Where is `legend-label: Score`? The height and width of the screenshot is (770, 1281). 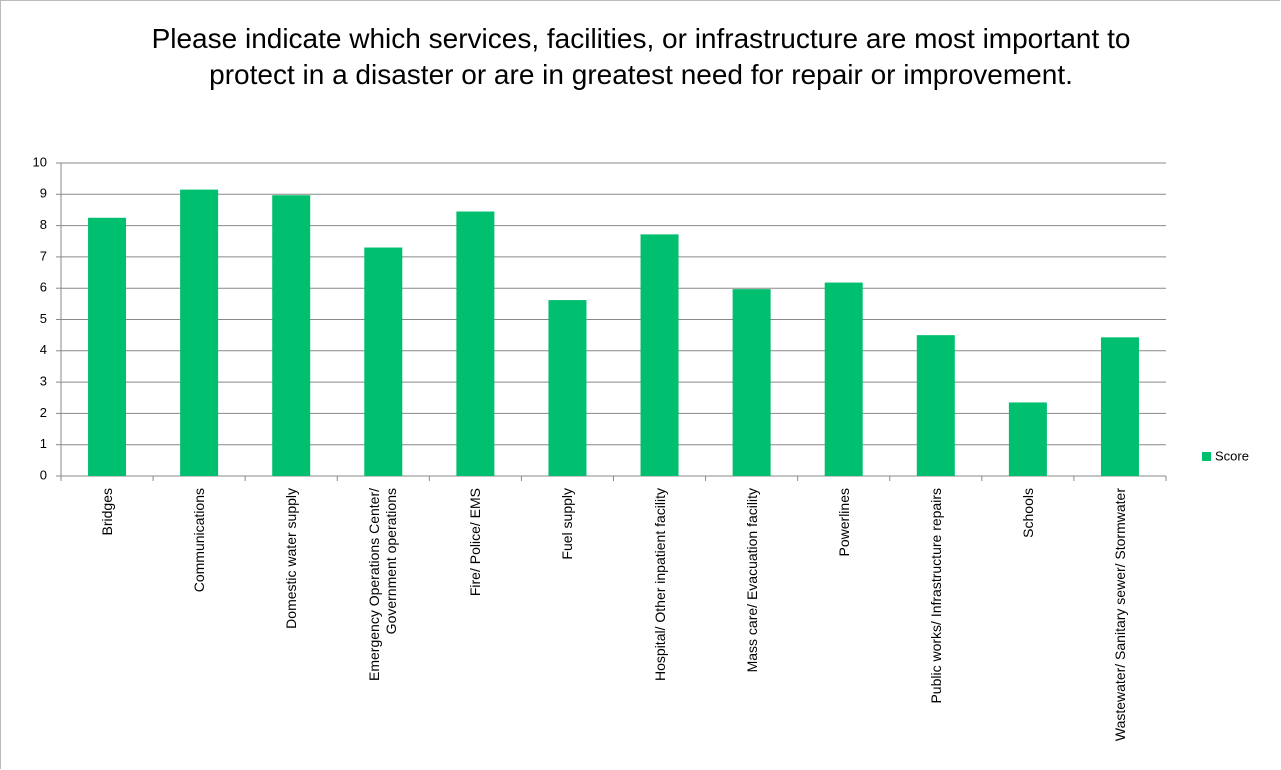 legend-label: Score is located at coordinates (1232, 455).